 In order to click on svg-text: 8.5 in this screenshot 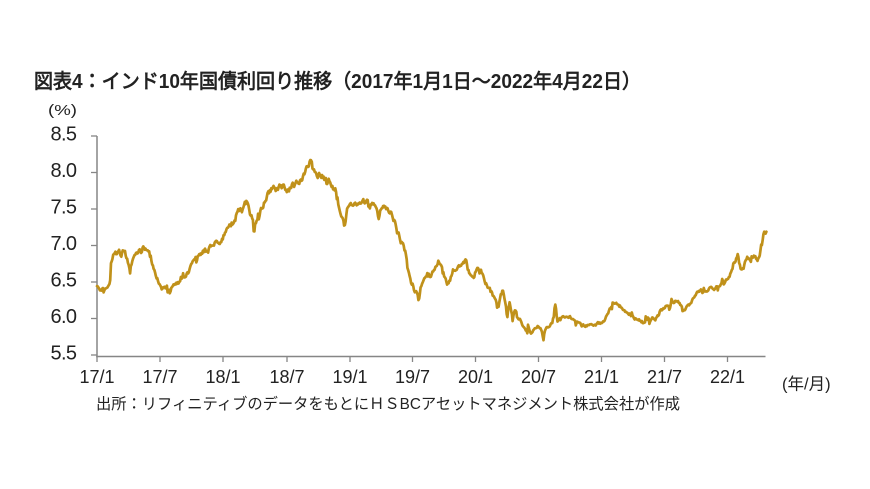, I will do `click(64, 135)`.